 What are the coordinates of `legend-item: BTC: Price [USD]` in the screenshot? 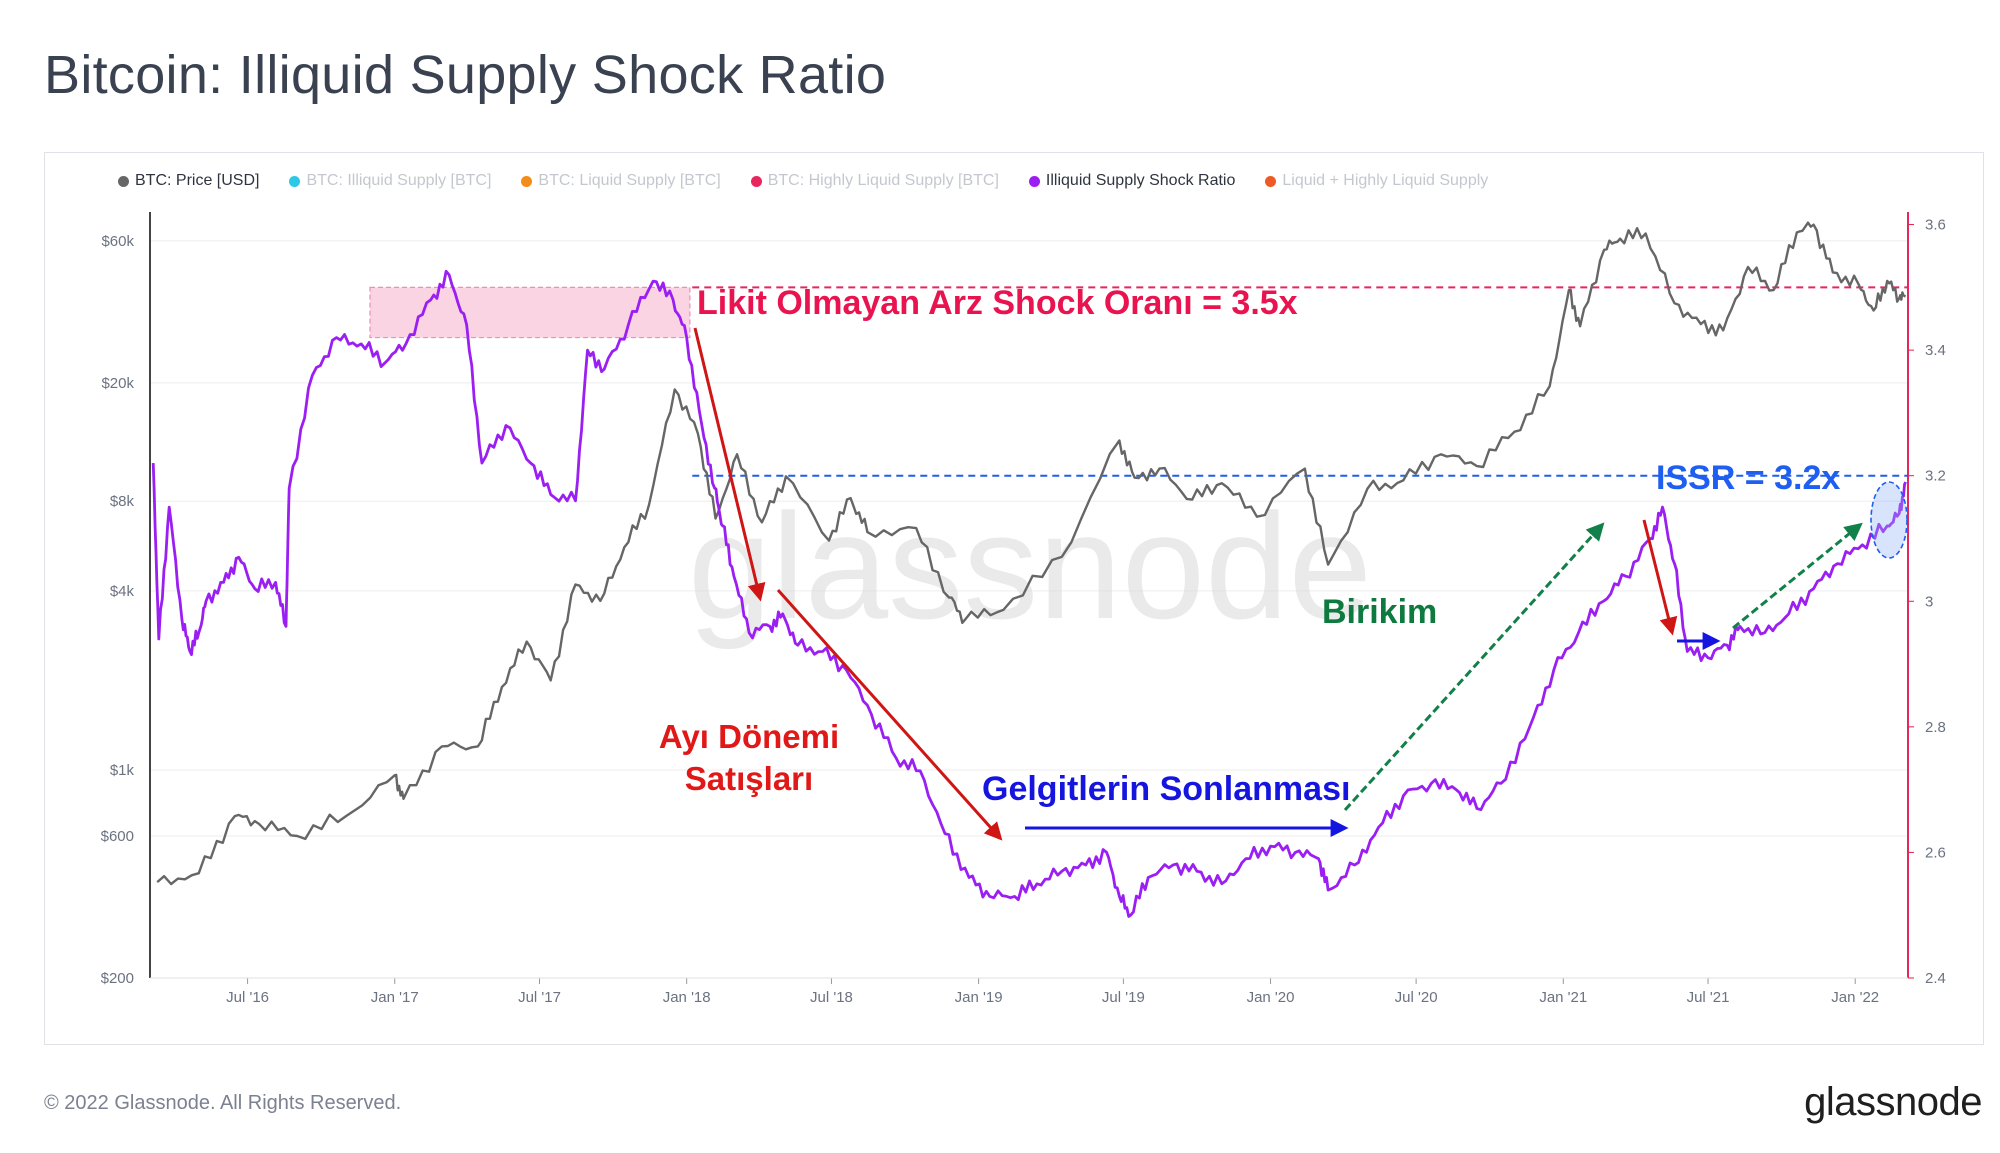 It's located at (188, 181).